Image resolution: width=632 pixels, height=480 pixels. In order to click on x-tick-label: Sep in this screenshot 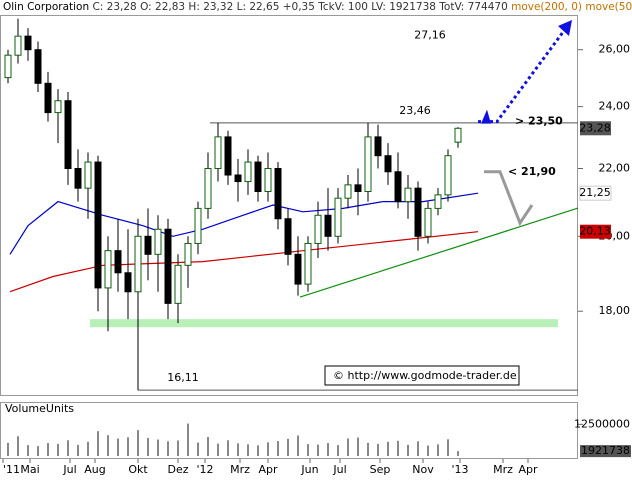, I will do `click(380, 469)`.